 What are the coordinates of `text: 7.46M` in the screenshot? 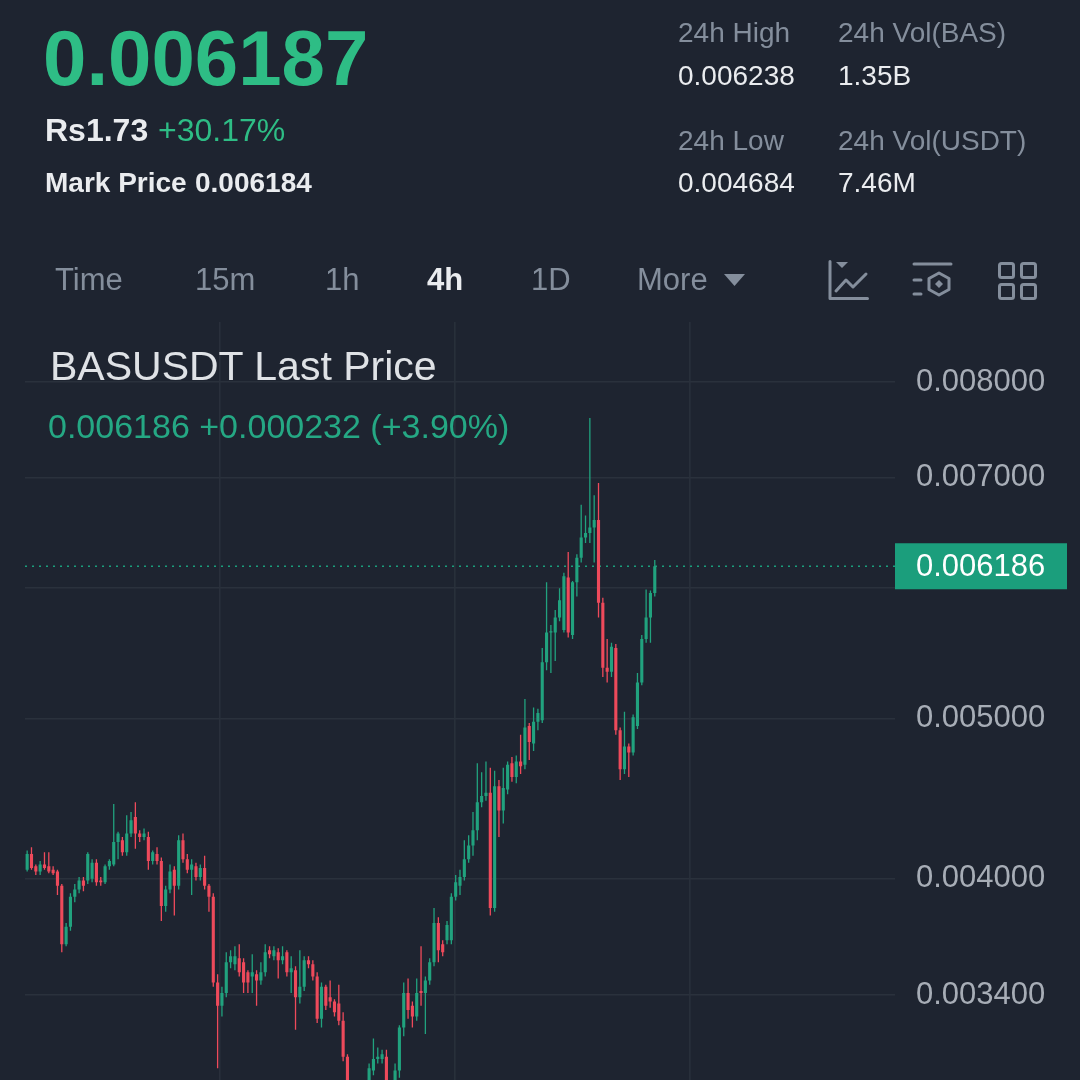 It's located at (877, 182).